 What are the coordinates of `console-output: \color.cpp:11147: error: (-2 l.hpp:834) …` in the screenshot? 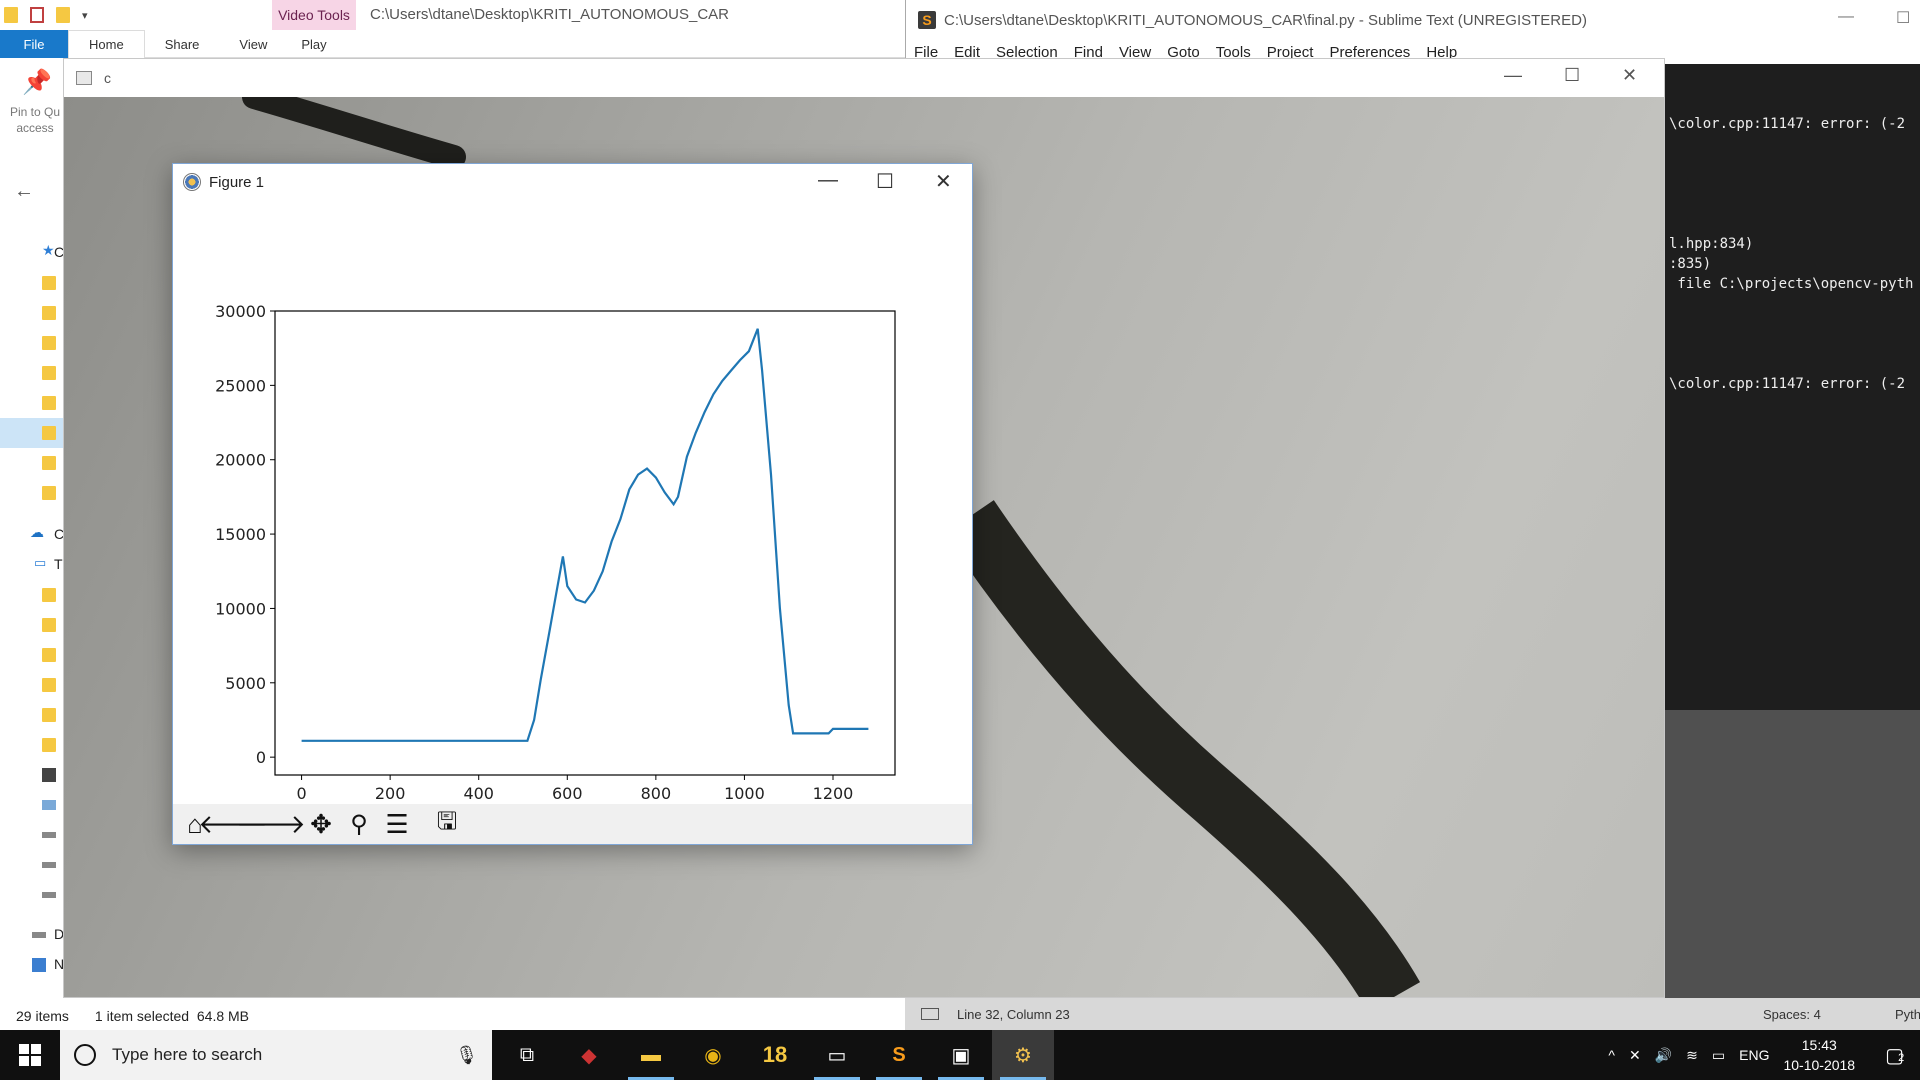 It's located at (1792, 387).